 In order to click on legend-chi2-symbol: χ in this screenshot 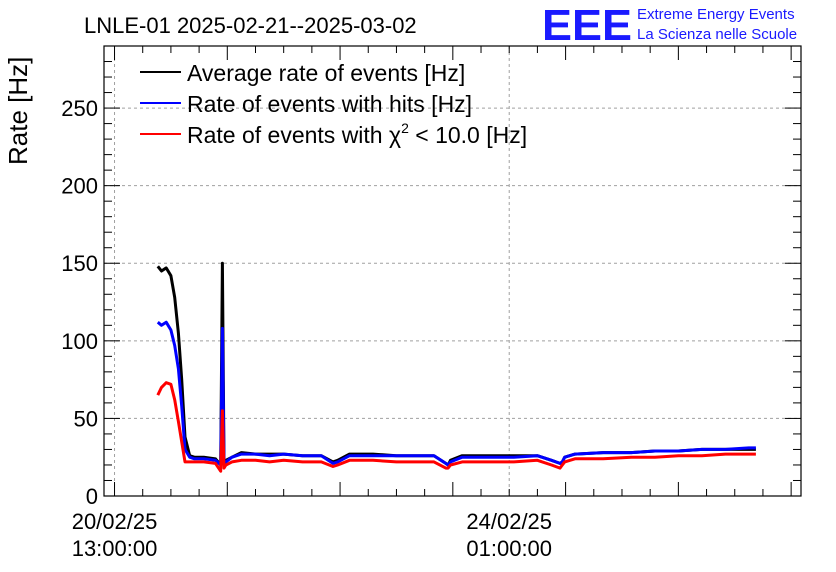, I will do `click(395, 135)`.